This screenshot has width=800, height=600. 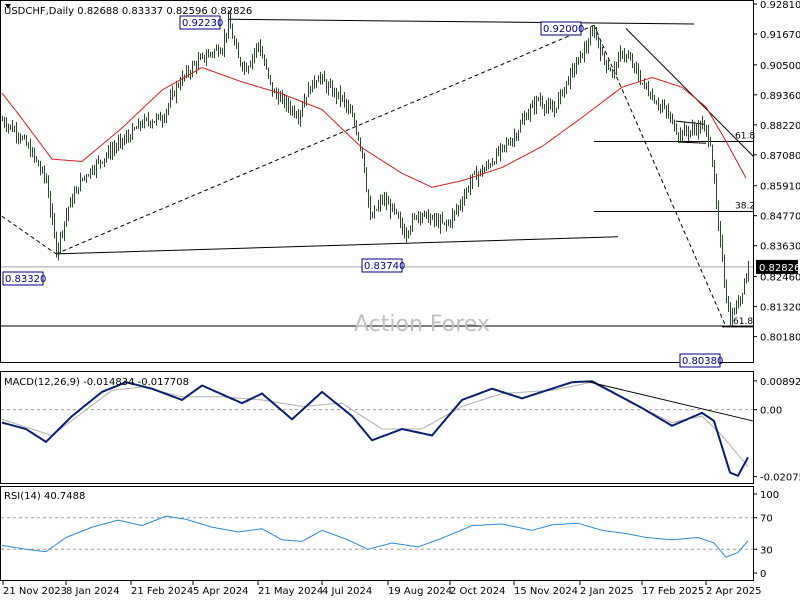 I want to click on macd-tick-label: 0.00, so click(x=771, y=411).